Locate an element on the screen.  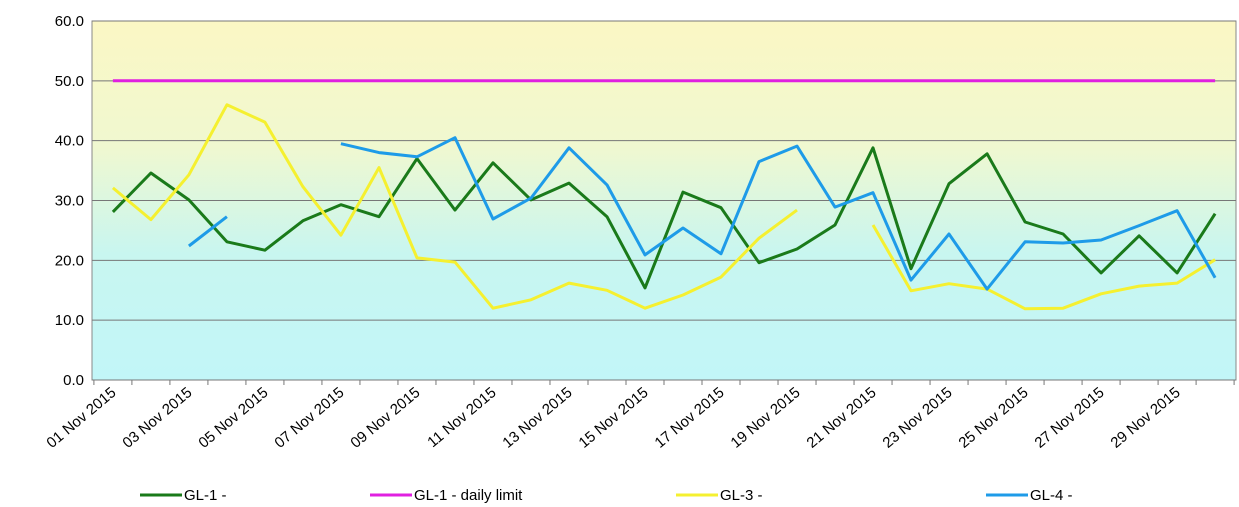
x-tick-label: 13 Nov 2015 is located at coordinates (537, 418).